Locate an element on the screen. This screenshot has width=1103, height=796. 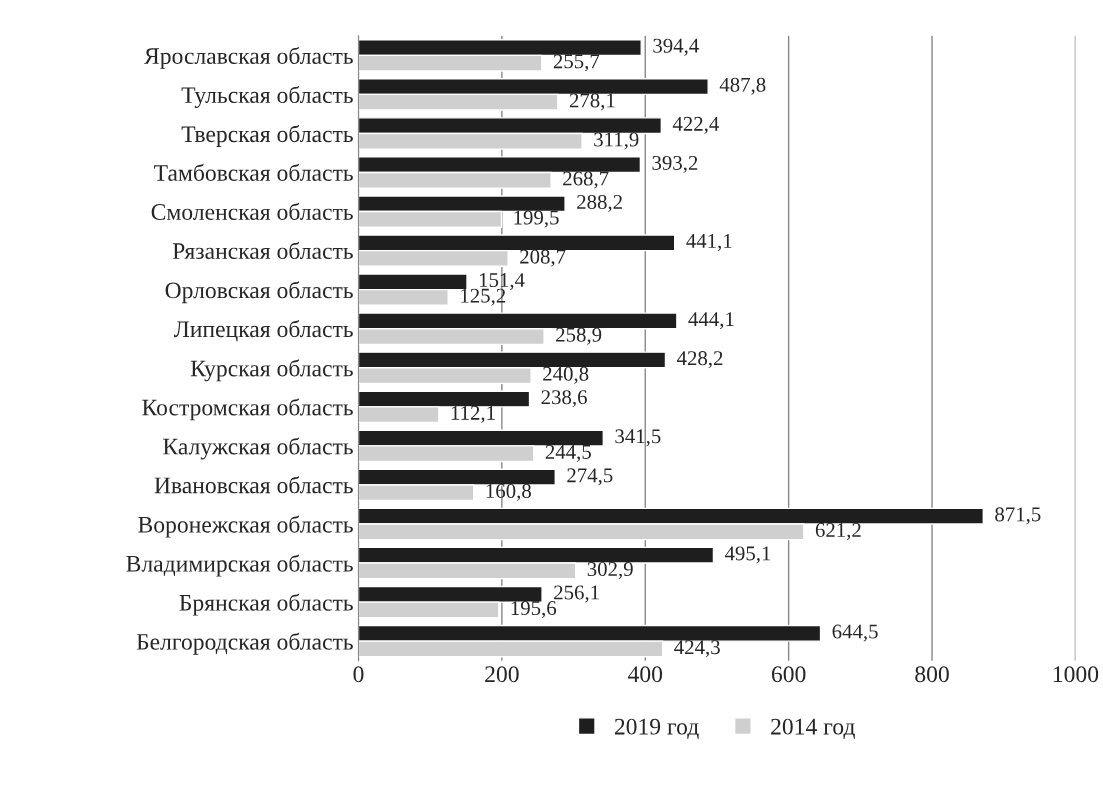
x-tick-label: 200 is located at coordinates (502, 674).